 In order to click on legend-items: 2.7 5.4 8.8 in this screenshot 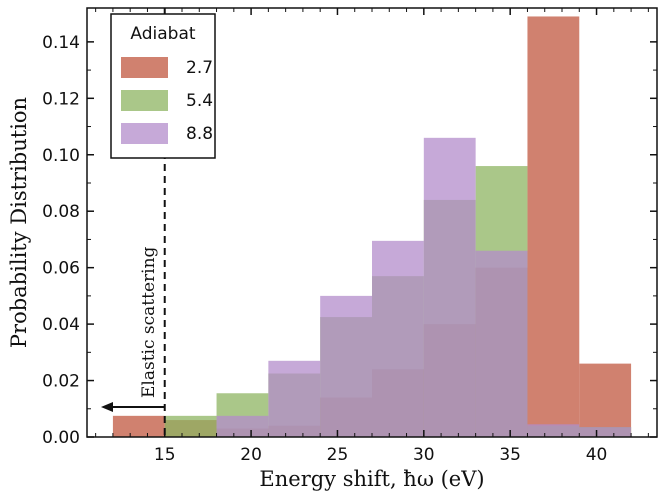, I will do `click(167, 100)`.